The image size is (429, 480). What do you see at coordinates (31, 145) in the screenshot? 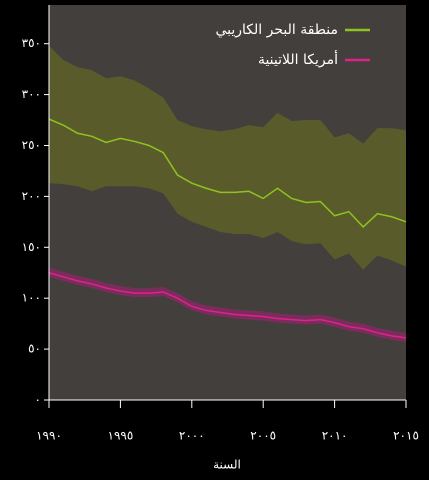
I see `y-tick-label: ٢٥٠` at bounding box center [31, 145].